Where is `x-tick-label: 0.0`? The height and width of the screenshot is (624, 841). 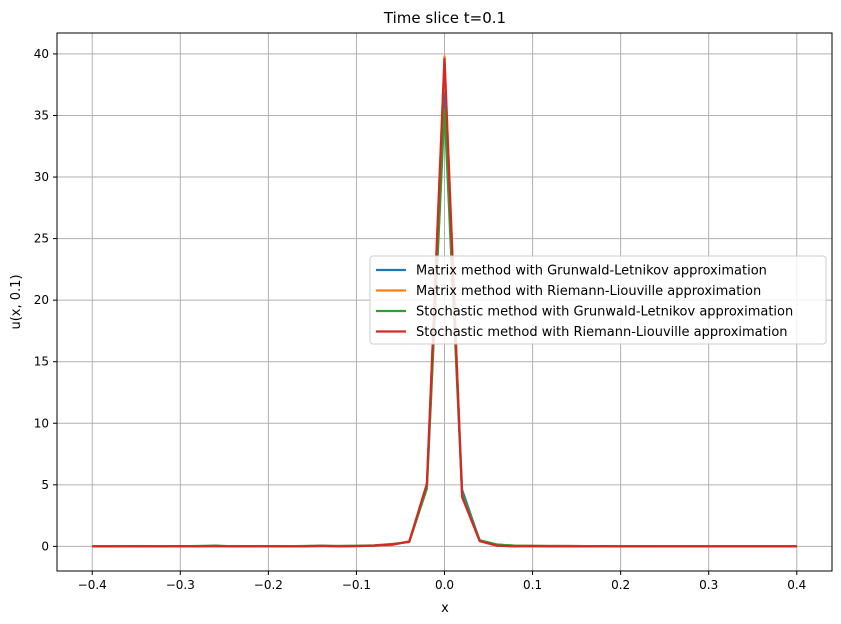
x-tick-label: 0.0 is located at coordinates (444, 585).